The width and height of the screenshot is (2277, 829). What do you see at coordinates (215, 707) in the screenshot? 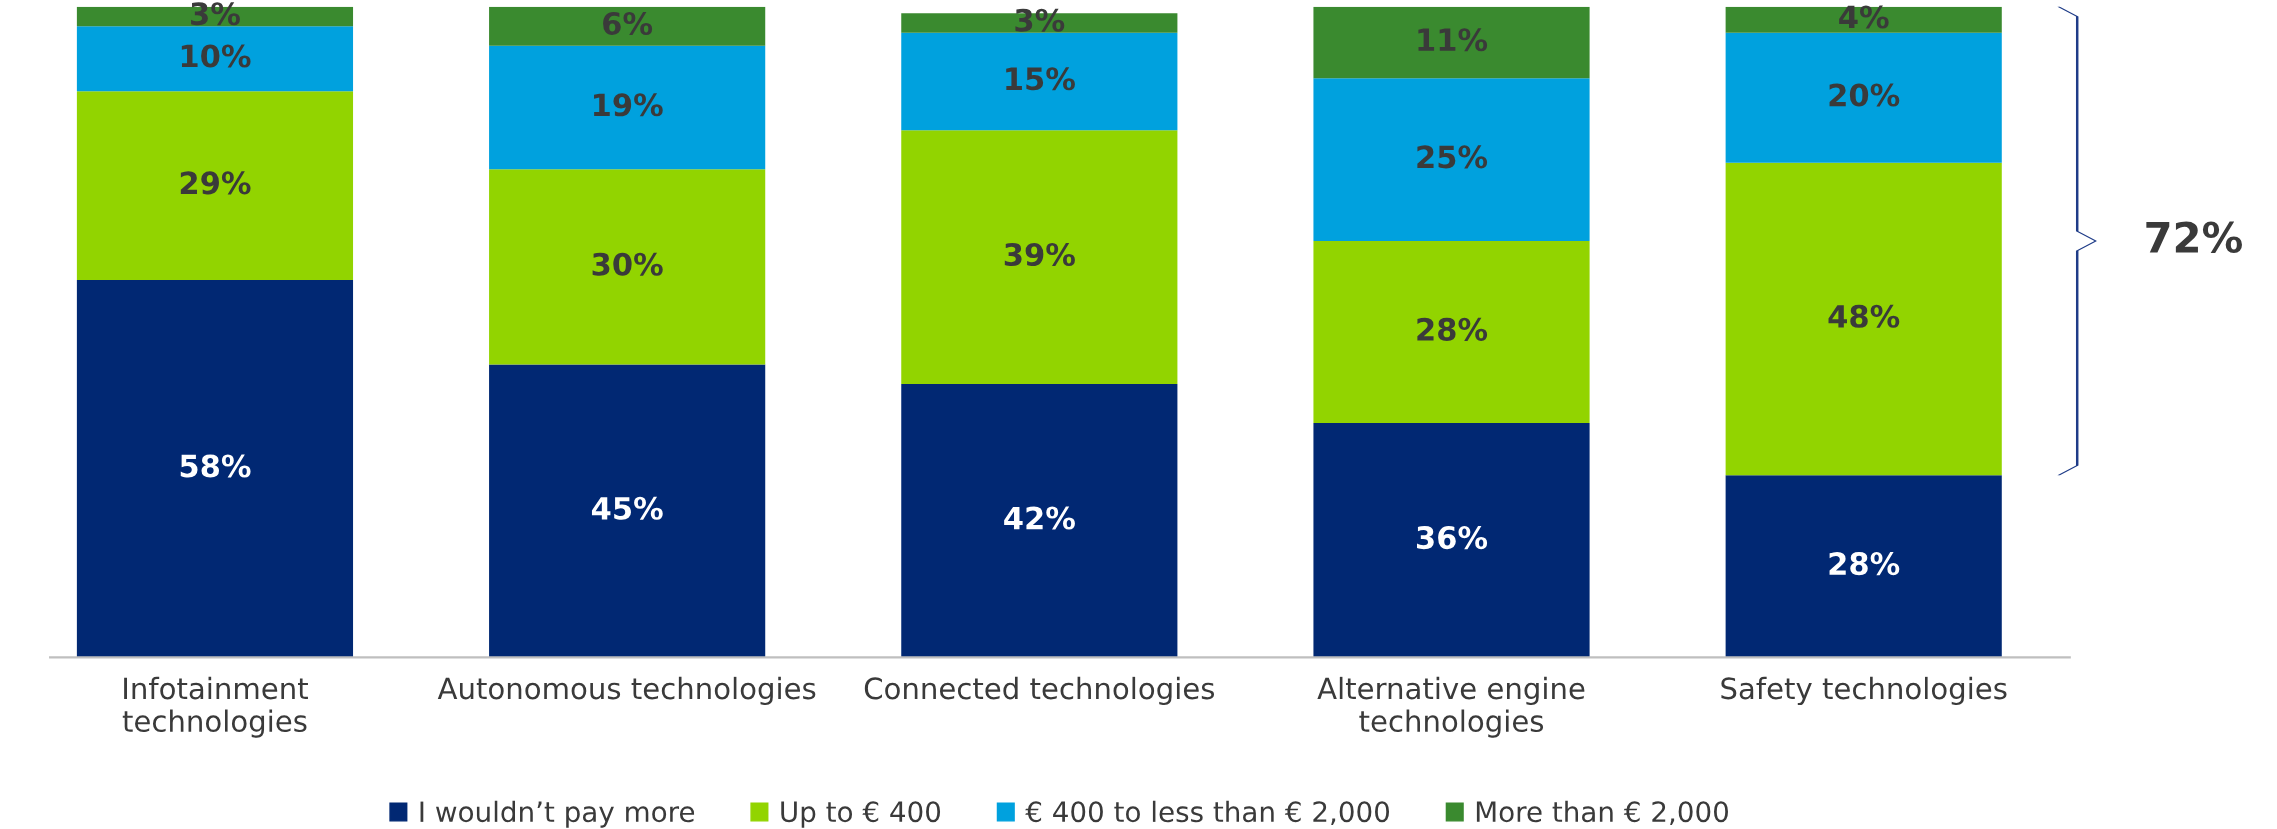
I see `x-tick-label: Infotainment technologies` at bounding box center [215, 707].